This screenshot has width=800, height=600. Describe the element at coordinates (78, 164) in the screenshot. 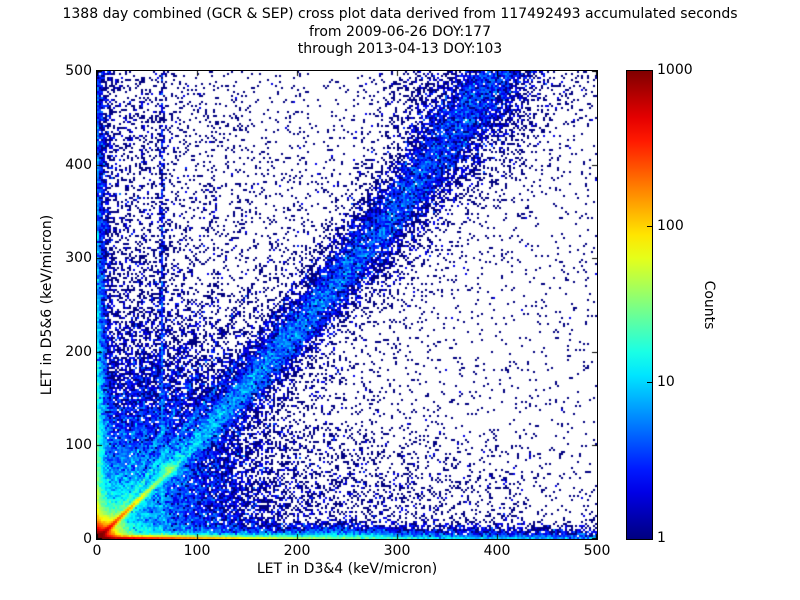

I see `y-tick-label: 400` at that location.